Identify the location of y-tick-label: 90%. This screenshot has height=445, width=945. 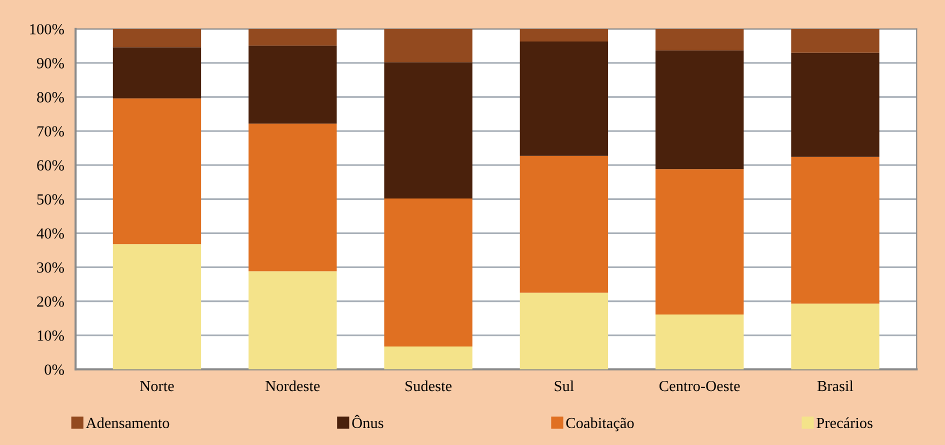
(50, 63).